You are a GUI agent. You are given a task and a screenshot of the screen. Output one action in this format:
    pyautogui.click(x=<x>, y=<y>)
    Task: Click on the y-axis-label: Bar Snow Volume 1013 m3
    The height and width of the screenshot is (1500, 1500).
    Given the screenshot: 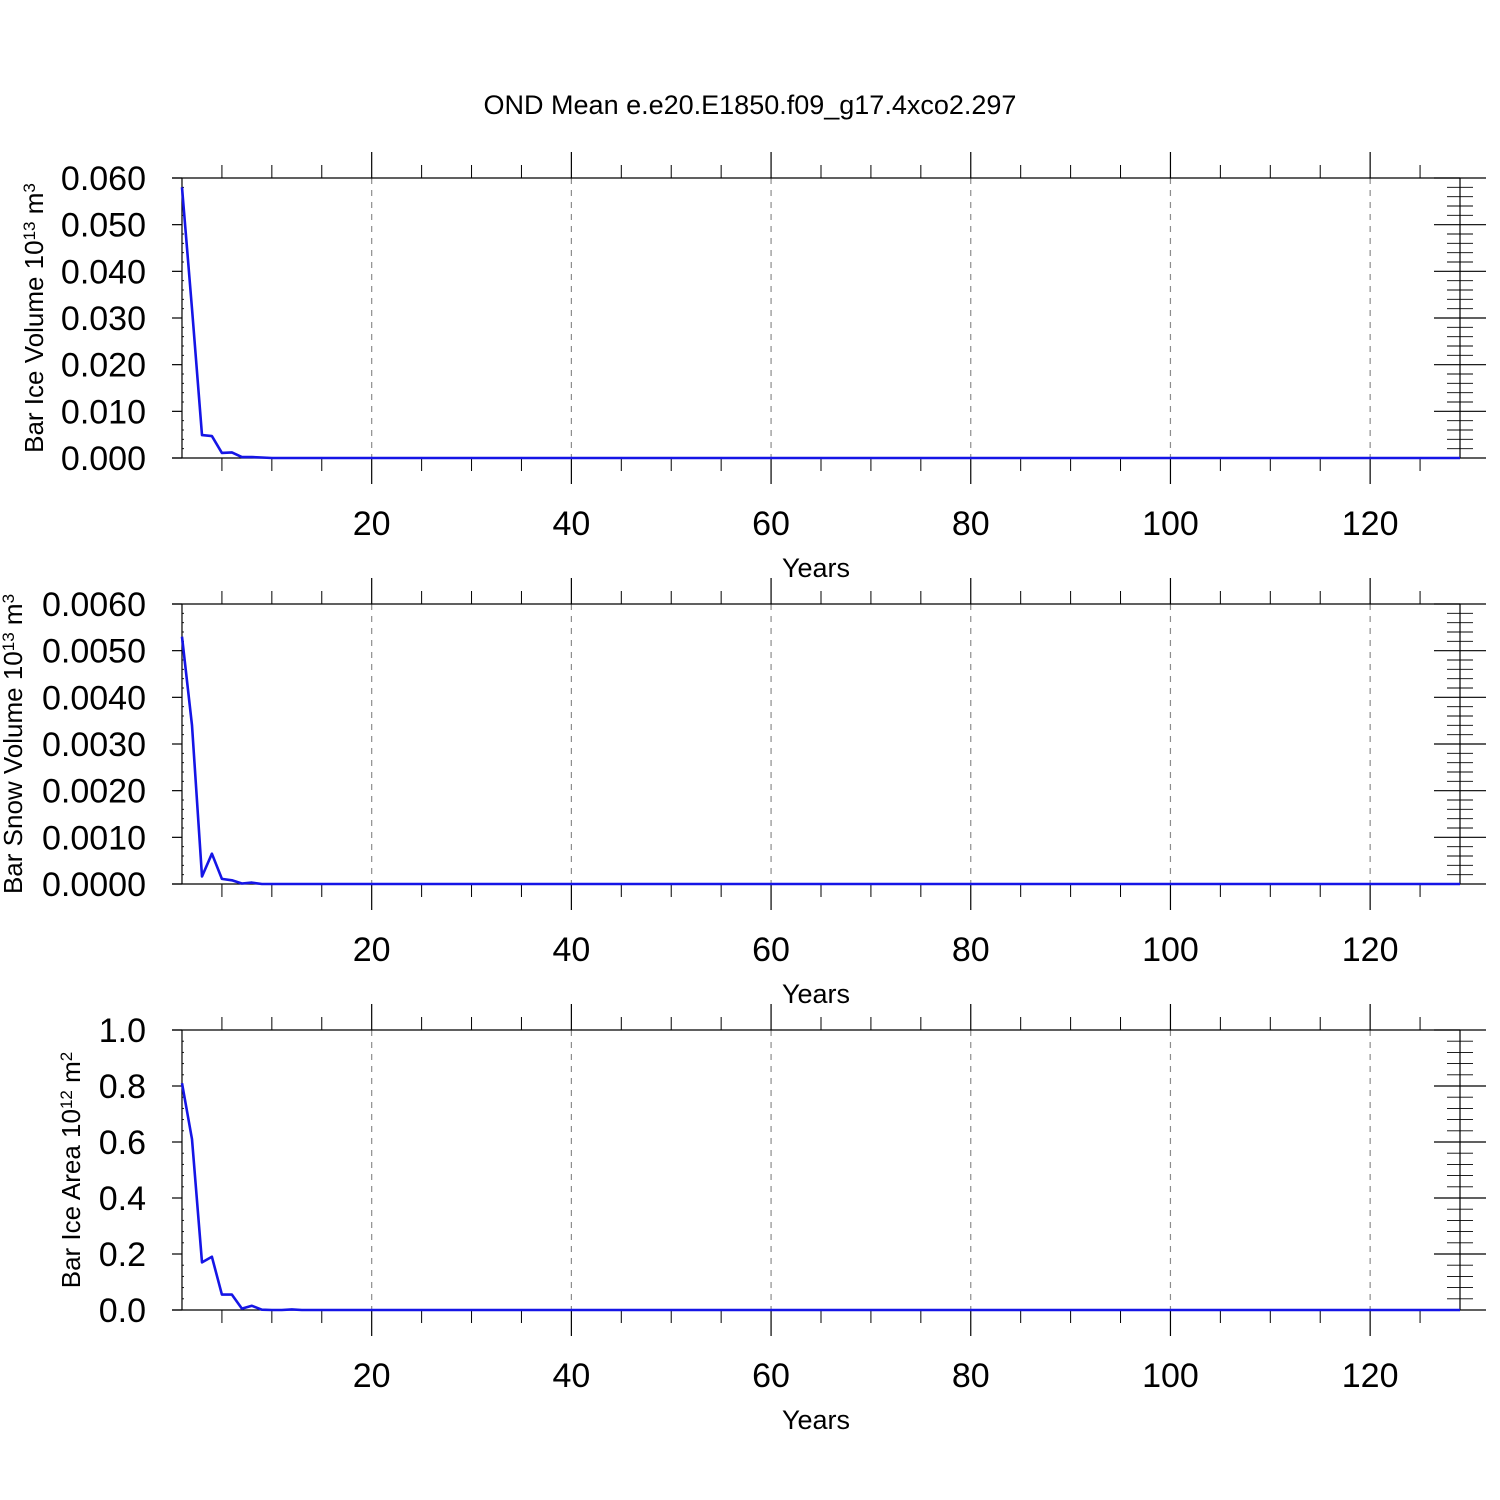 What is the action you would take?
    pyautogui.click(x=14, y=744)
    